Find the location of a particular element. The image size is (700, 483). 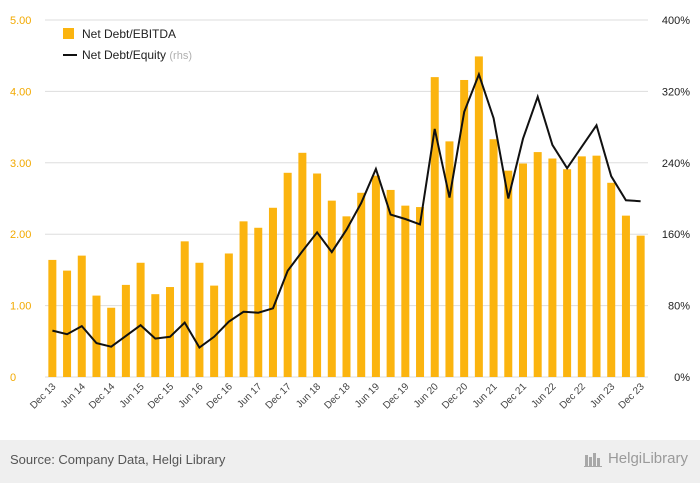

x-tick-label: Jun 23 is located at coordinates (602, 395).